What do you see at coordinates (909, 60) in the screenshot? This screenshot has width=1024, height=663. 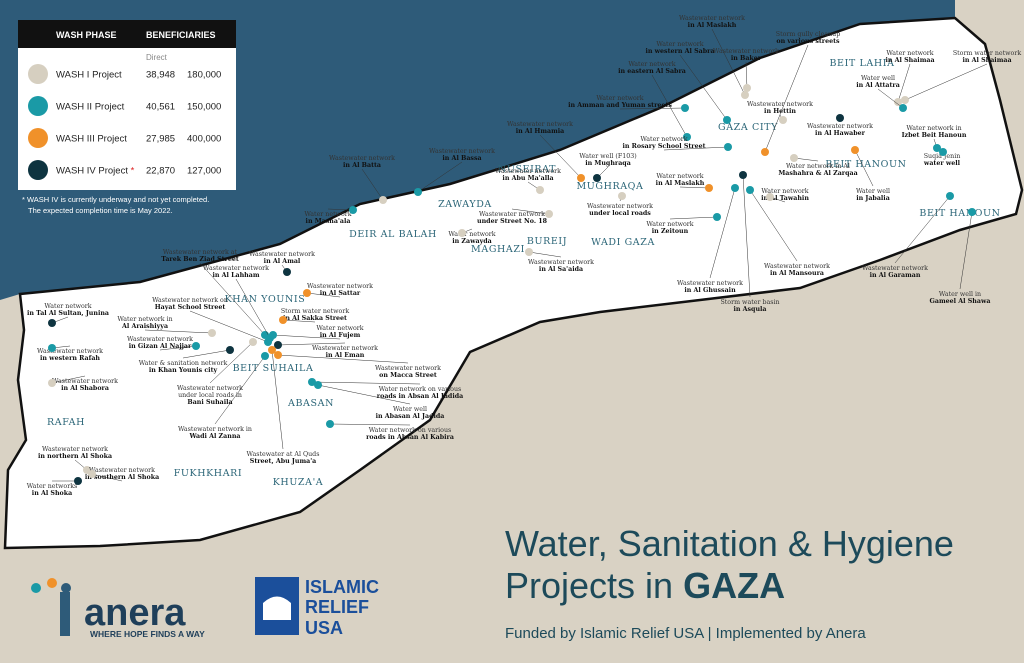 I see `project-label-line: in Al Shaimaa` at bounding box center [909, 60].